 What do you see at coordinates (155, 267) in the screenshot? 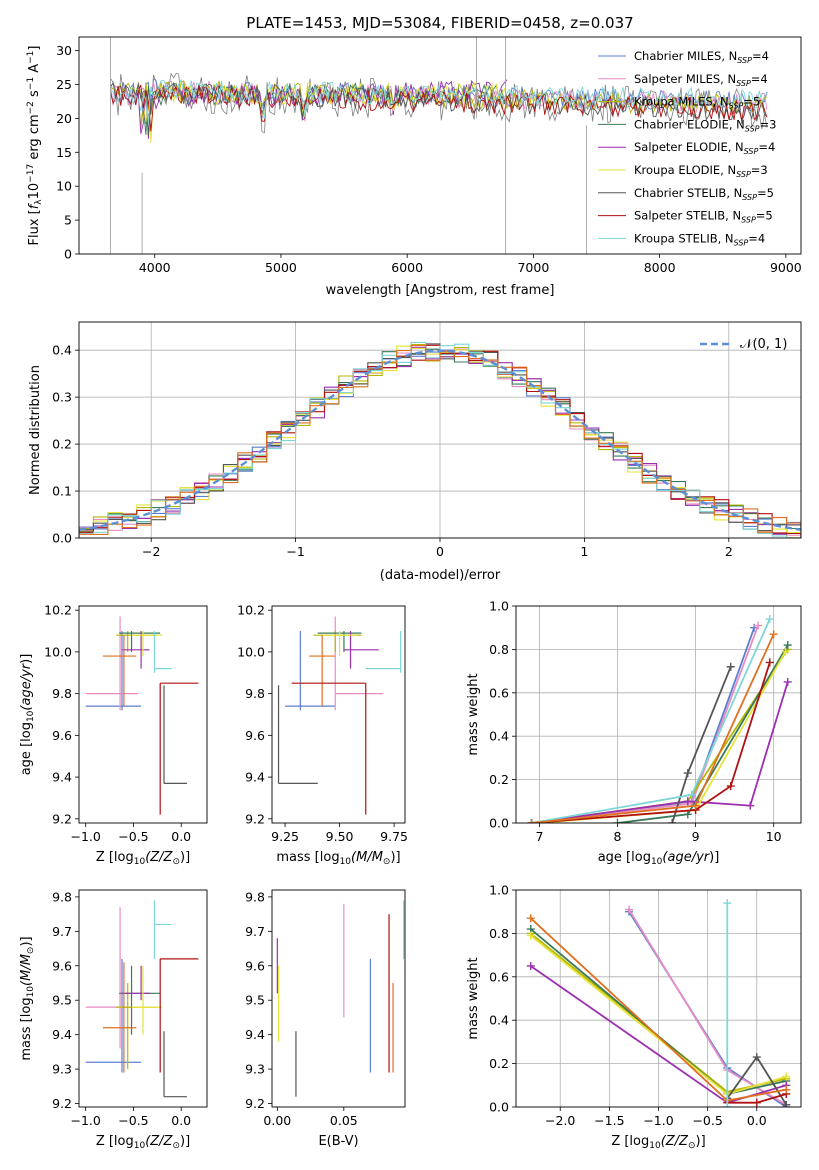
I see `x-tick-label: 4000` at bounding box center [155, 267].